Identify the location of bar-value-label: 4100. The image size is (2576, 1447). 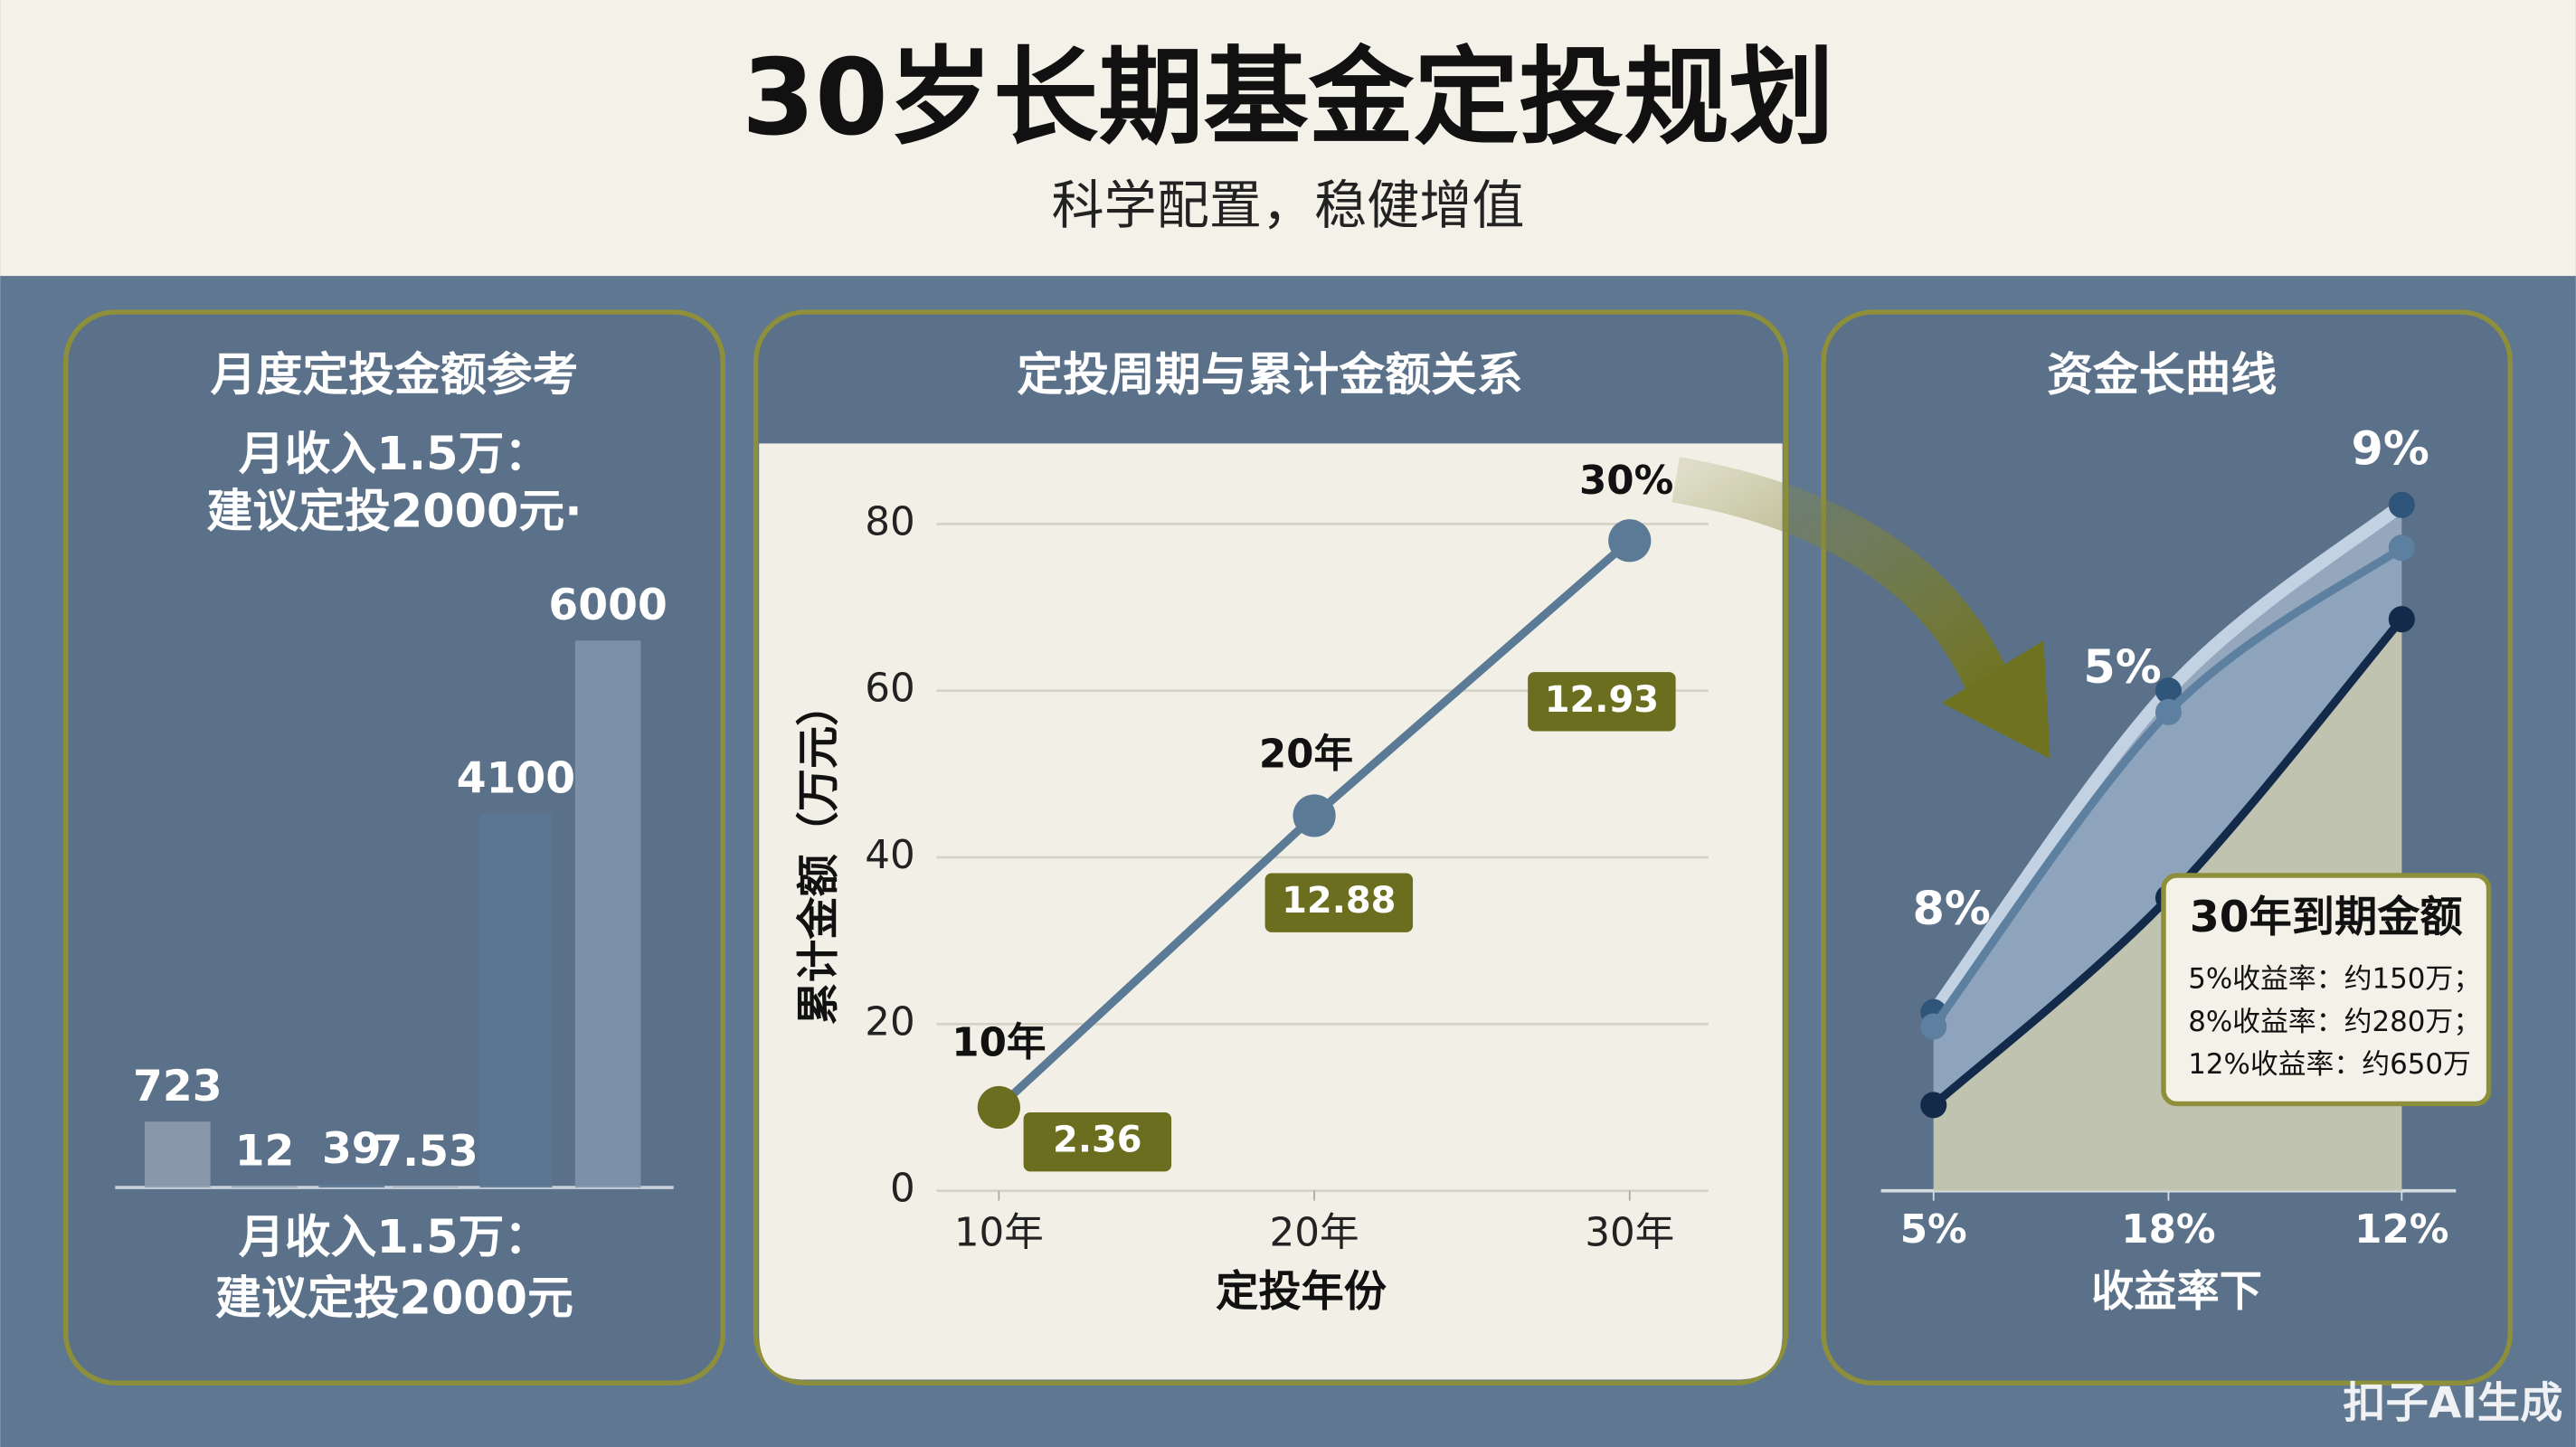
(516, 778).